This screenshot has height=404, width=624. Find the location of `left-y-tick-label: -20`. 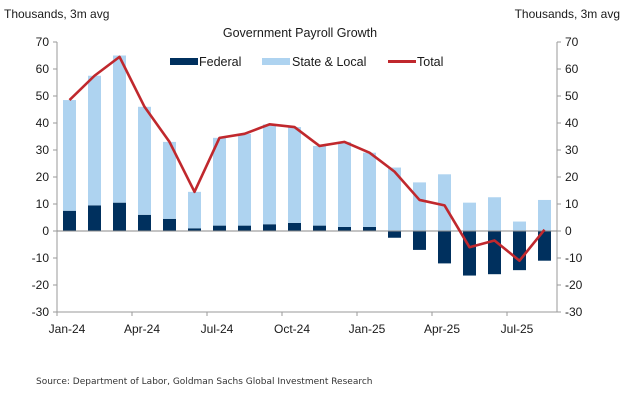

left-y-tick-label: -20 is located at coordinates (41, 285).